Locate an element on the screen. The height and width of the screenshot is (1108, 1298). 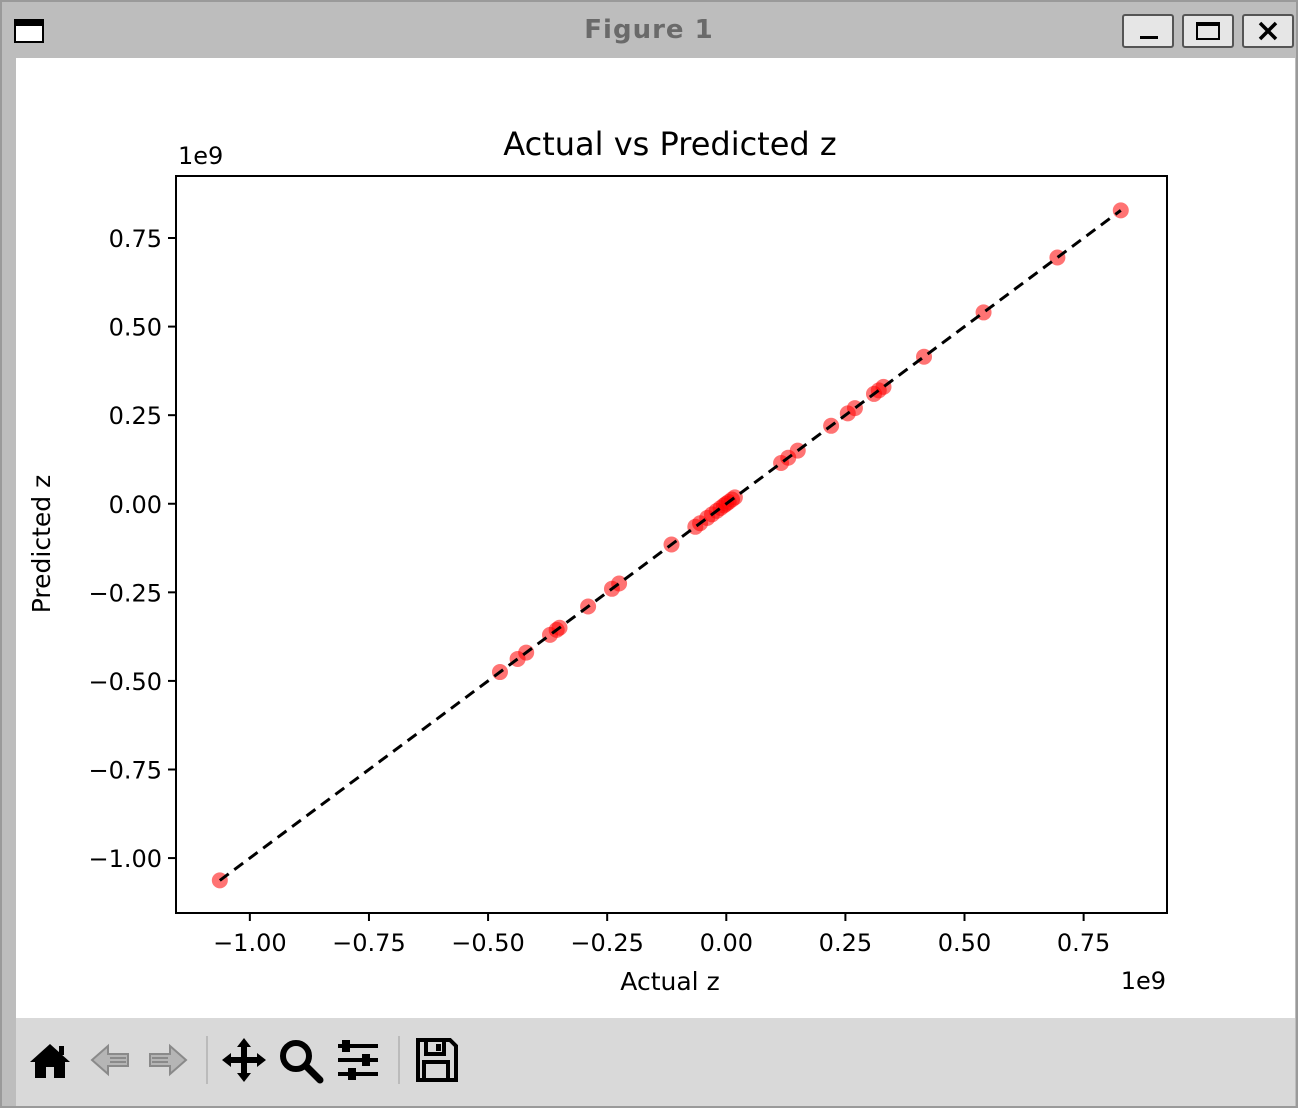
window-title: Figure 1 is located at coordinates (649, 30).